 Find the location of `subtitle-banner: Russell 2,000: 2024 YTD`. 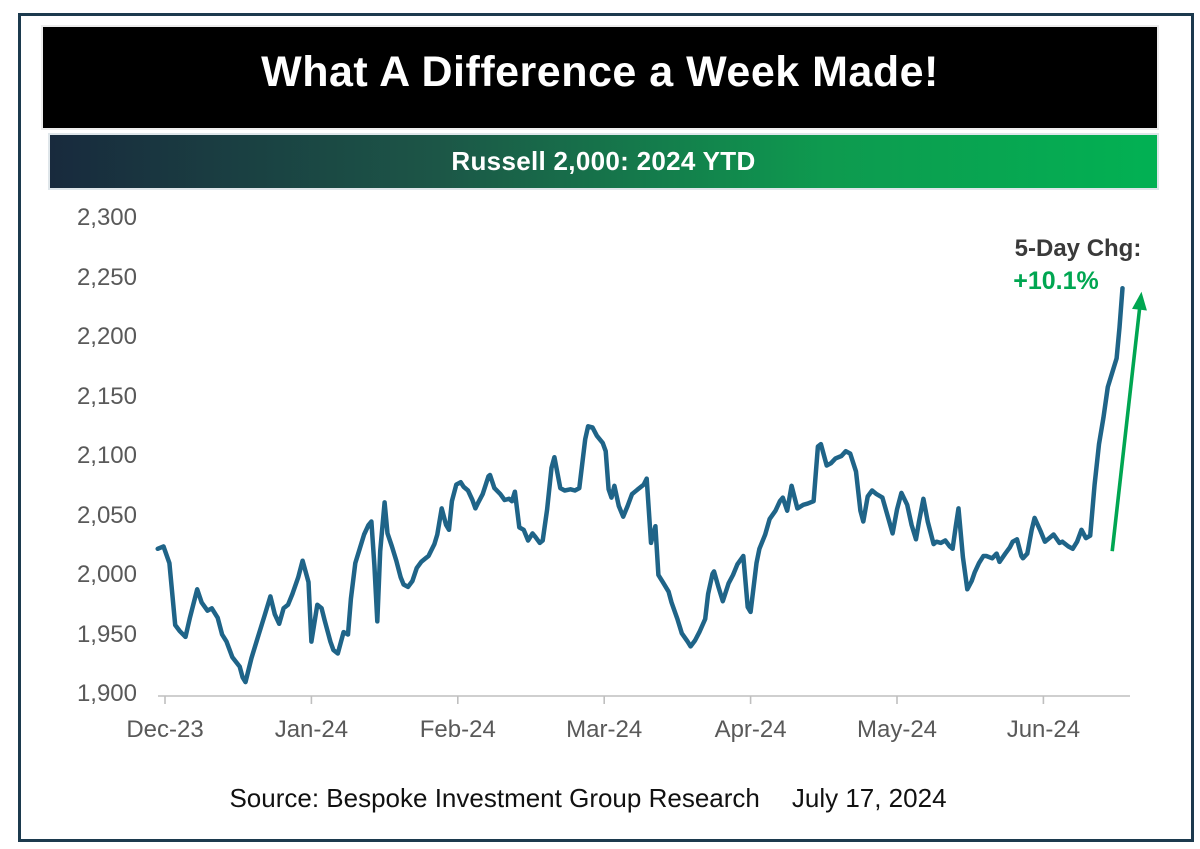

subtitle-banner: Russell 2,000: 2024 YTD is located at coordinates (603, 161).